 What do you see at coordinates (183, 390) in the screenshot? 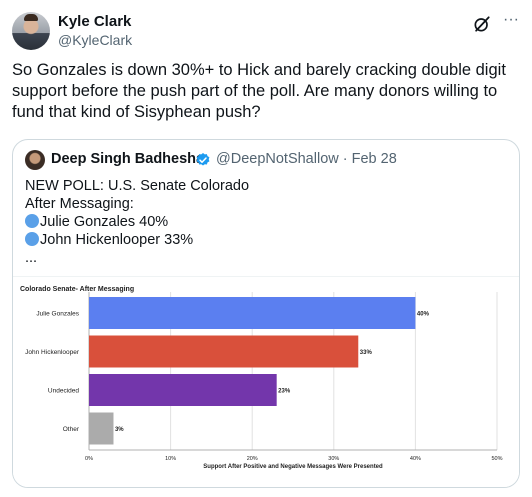
I see `bar-undecided` at bounding box center [183, 390].